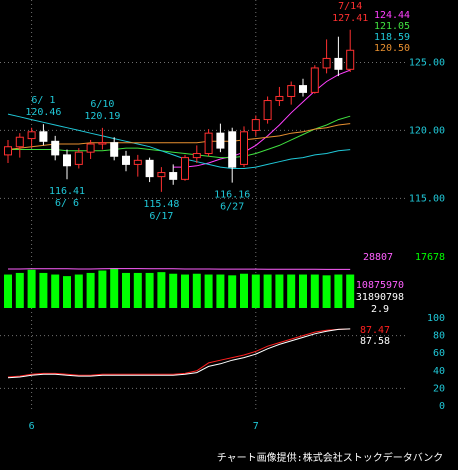 The image size is (458, 470). What do you see at coordinates (330, 457) in the screenshot?
I see `footer: チャート画像提供:株式会社ストックデータバンク` at bounding box center [330, 457].